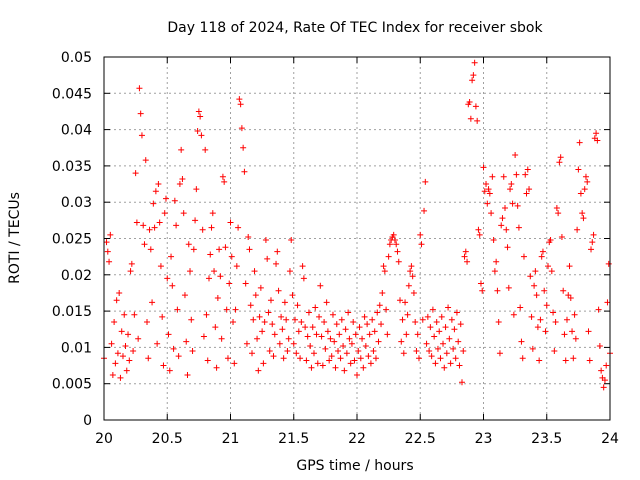 This screenshot has width=640, height=480. What do you see at coordinates (293, 439) in the screenshot?
I see `x-tick-label: 21.5` at bounding box center [293, 439].